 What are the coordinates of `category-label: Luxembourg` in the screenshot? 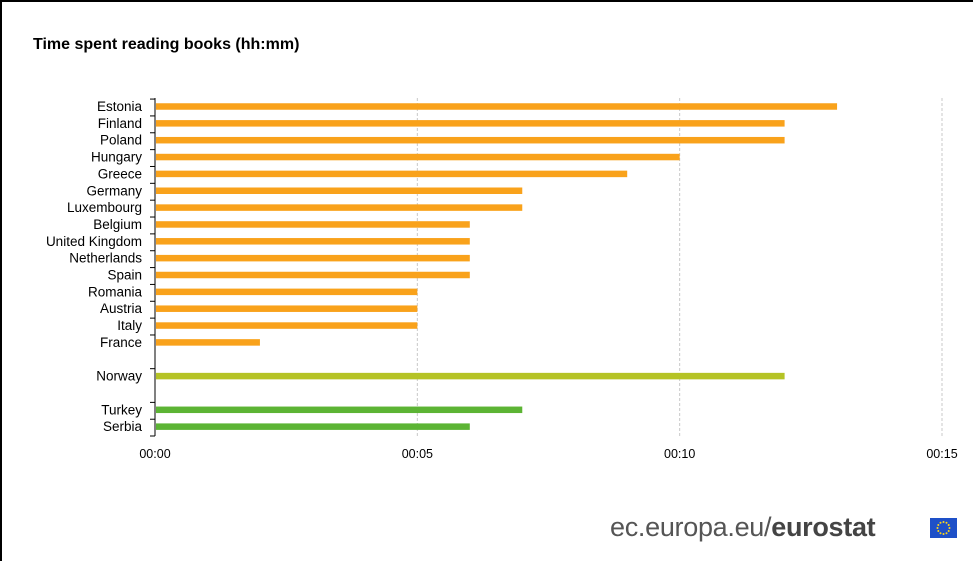 It's located at (104, 207).